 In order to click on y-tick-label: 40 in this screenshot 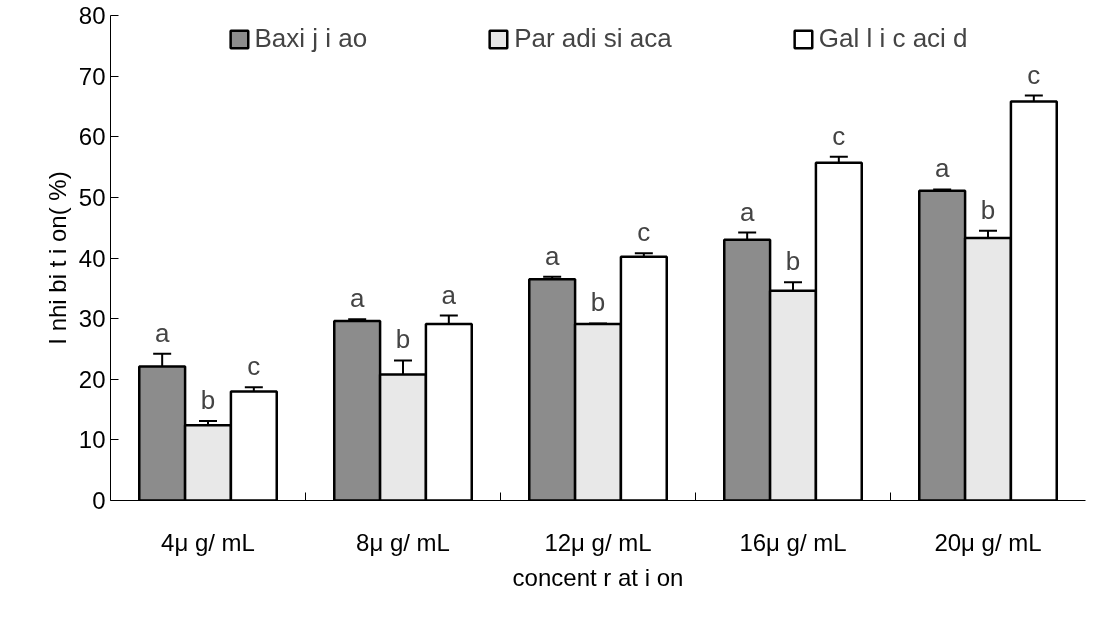, I will do `click(92, 258)`.